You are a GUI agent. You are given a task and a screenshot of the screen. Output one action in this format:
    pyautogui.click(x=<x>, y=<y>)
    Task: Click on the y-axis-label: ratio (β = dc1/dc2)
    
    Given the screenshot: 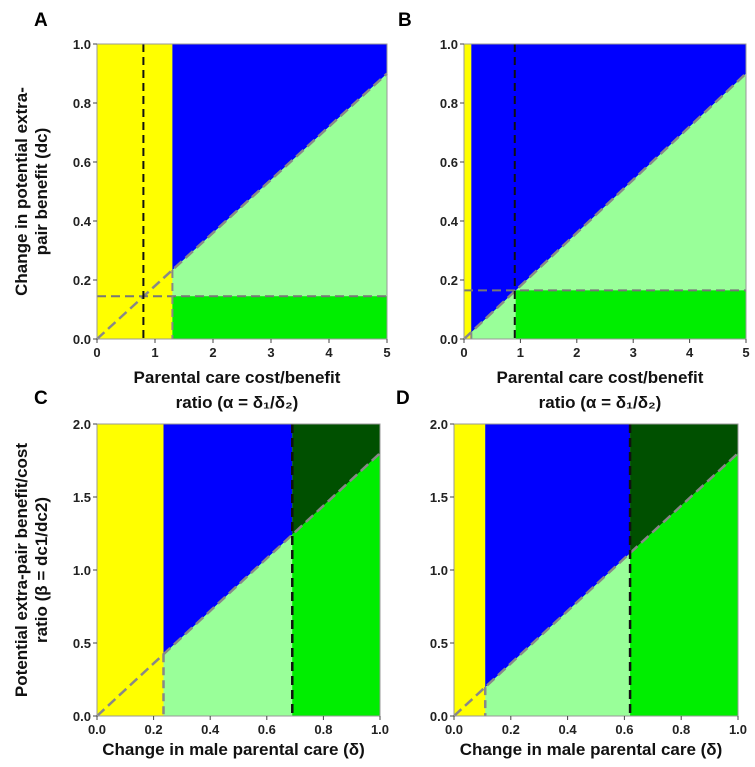 What is the action you would take?
    pyautogui.click(x=41, y=570)
    